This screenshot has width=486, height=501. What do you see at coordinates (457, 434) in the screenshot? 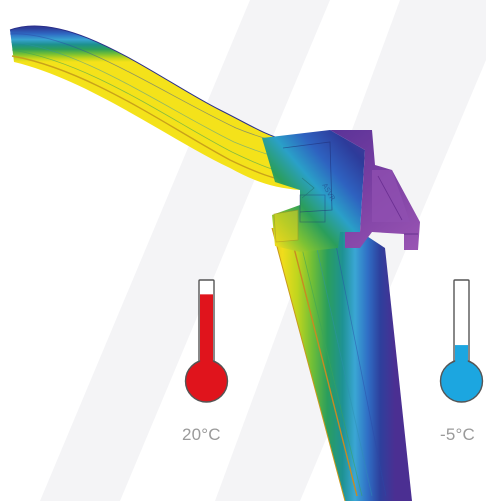
I see `cold-temperature-label: -5°C` at bounding box center [457, 434].